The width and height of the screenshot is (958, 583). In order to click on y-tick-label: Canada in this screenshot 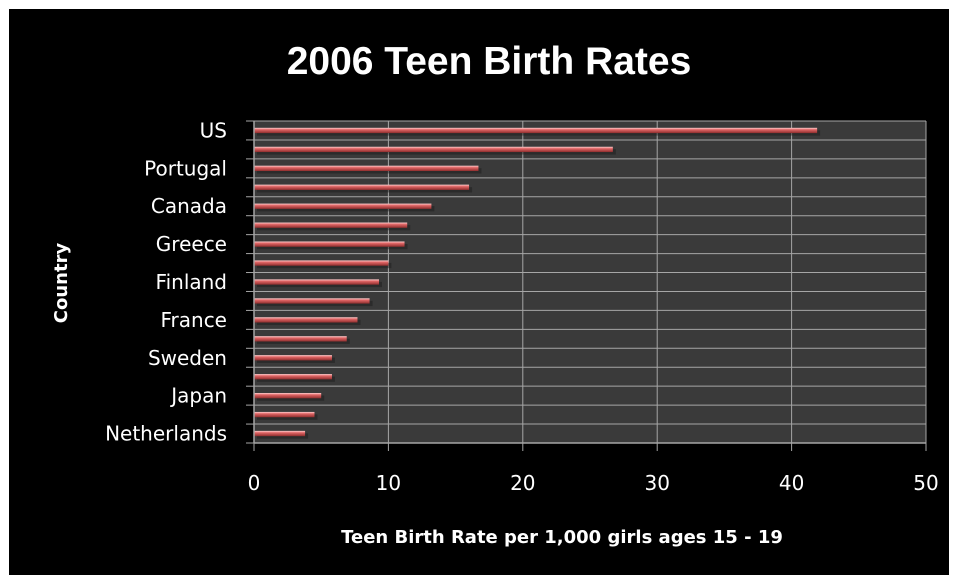, I will do `click(189, 206)`.